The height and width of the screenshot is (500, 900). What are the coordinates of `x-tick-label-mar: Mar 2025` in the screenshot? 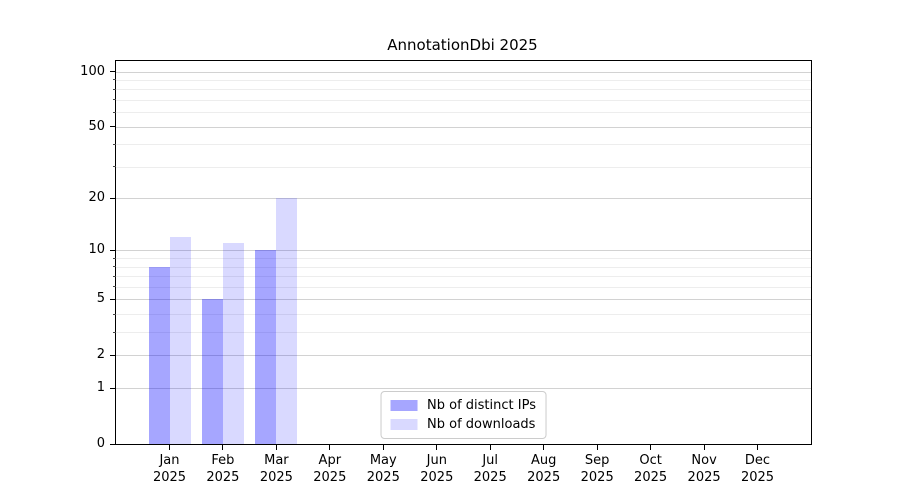 It's located at (276, 469).